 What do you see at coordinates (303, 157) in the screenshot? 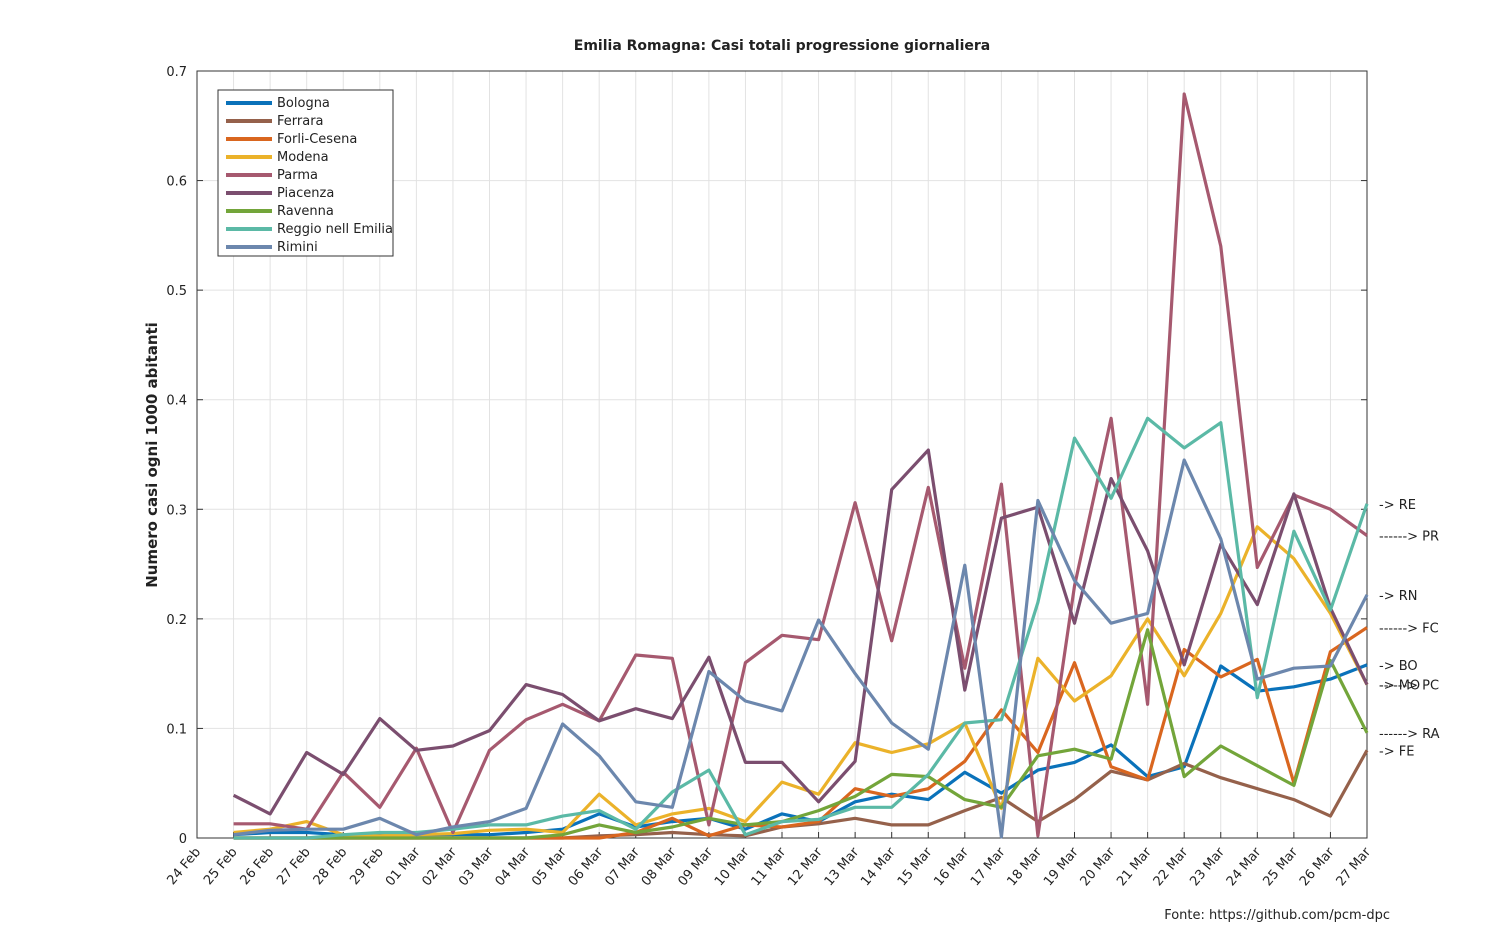
I see `legend-label: Modena` at bounding box center [303, 157].